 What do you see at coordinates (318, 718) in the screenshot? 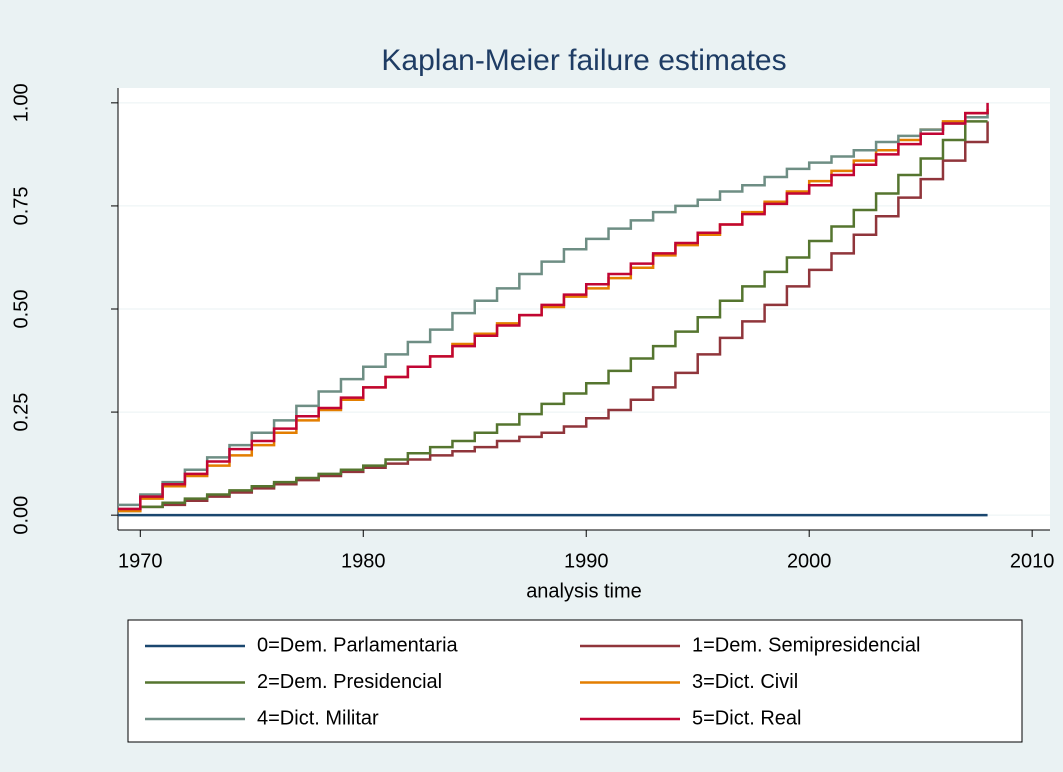
I see `legend-label: 4=Dict. Militar` at bounding box center [318, 718].